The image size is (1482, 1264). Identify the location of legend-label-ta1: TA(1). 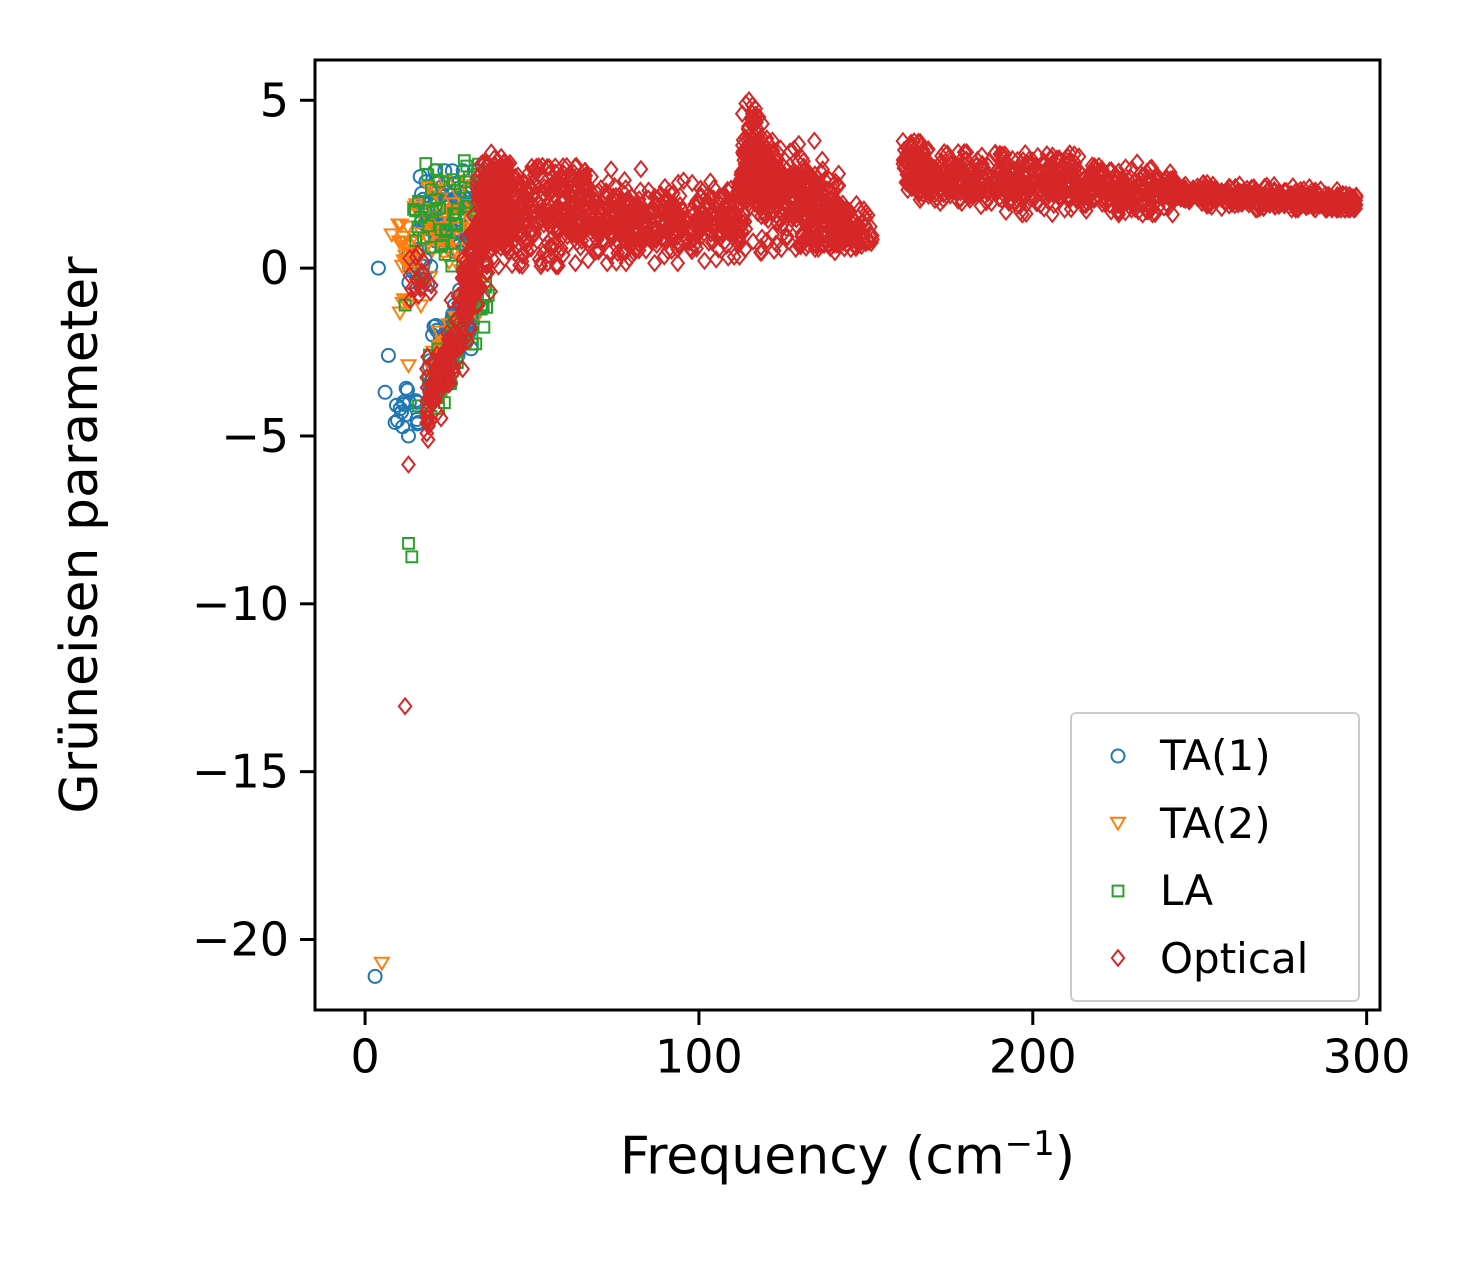
(1215, 756).